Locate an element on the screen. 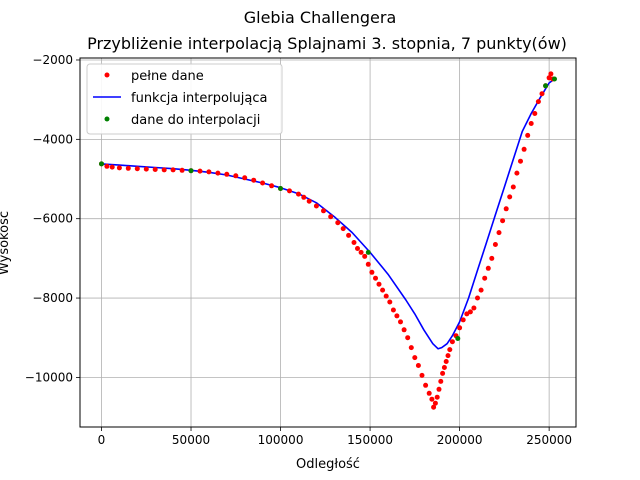  x-tick-label: 150000 is located at coordinates (370, 440).